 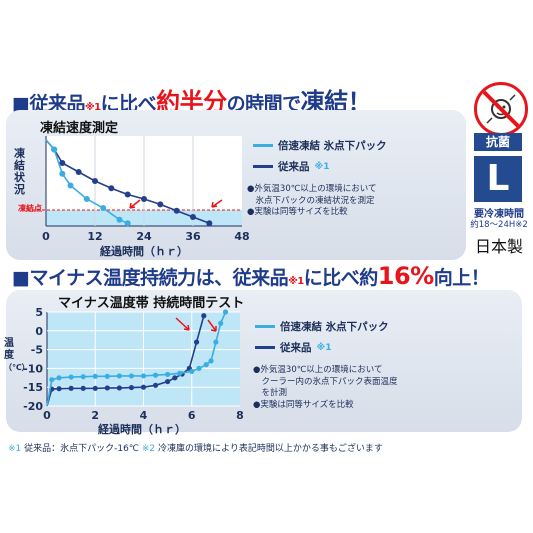 What do you see at coordinates (213, 329) in the screenshot?
I see `chart2-arrow-2-head` at bounding box center [213, 329].